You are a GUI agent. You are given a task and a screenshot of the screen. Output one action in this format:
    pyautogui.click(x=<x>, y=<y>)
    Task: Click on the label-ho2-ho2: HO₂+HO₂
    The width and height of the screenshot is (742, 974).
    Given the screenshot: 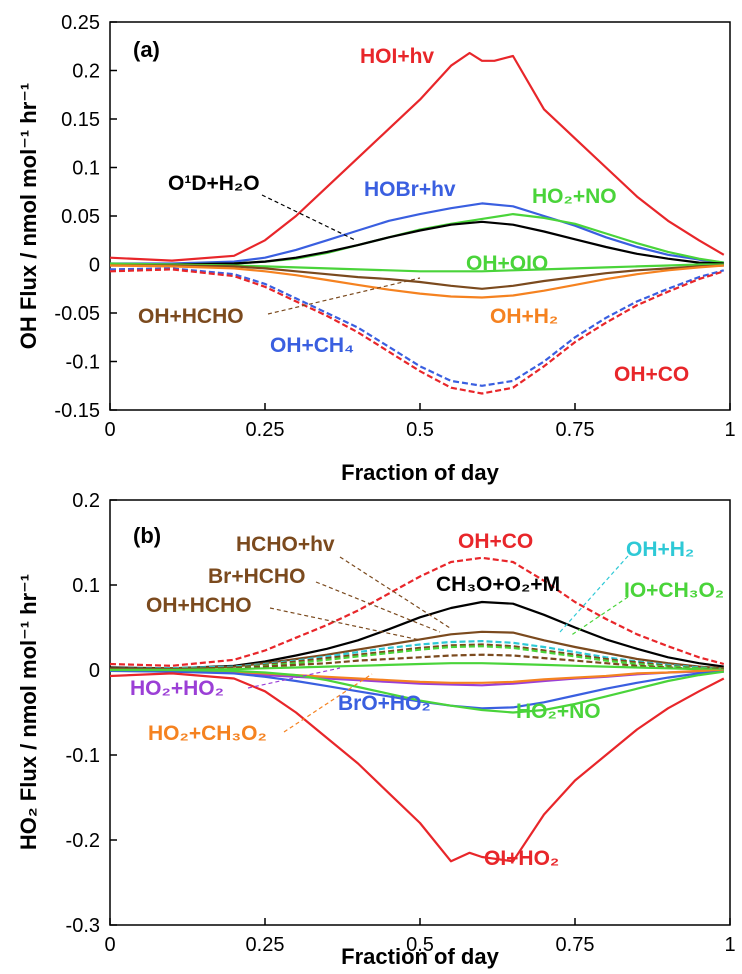 What is the action you would take?
    pyautogui.click(x=177, y=688)
    